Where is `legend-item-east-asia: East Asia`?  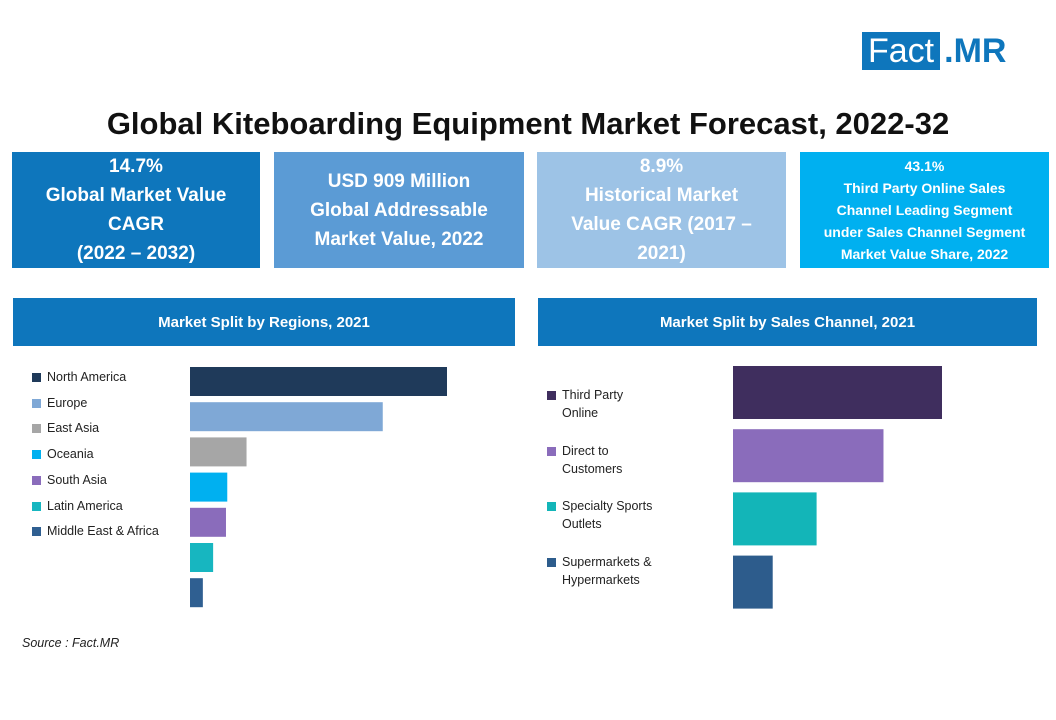 legend-item-east-asia: East Asia is located at coordinates (65, 428).